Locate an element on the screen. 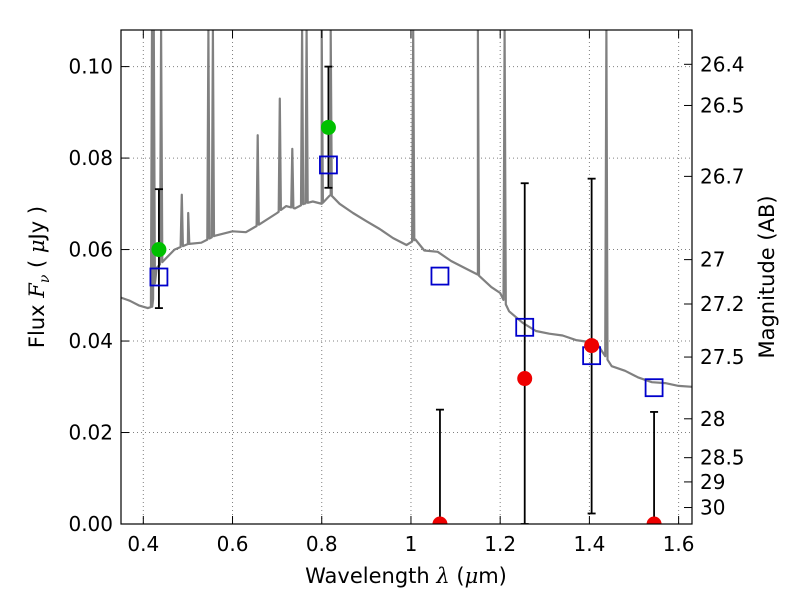  x-tick-label: 1 is located at coordinates (411, 544).